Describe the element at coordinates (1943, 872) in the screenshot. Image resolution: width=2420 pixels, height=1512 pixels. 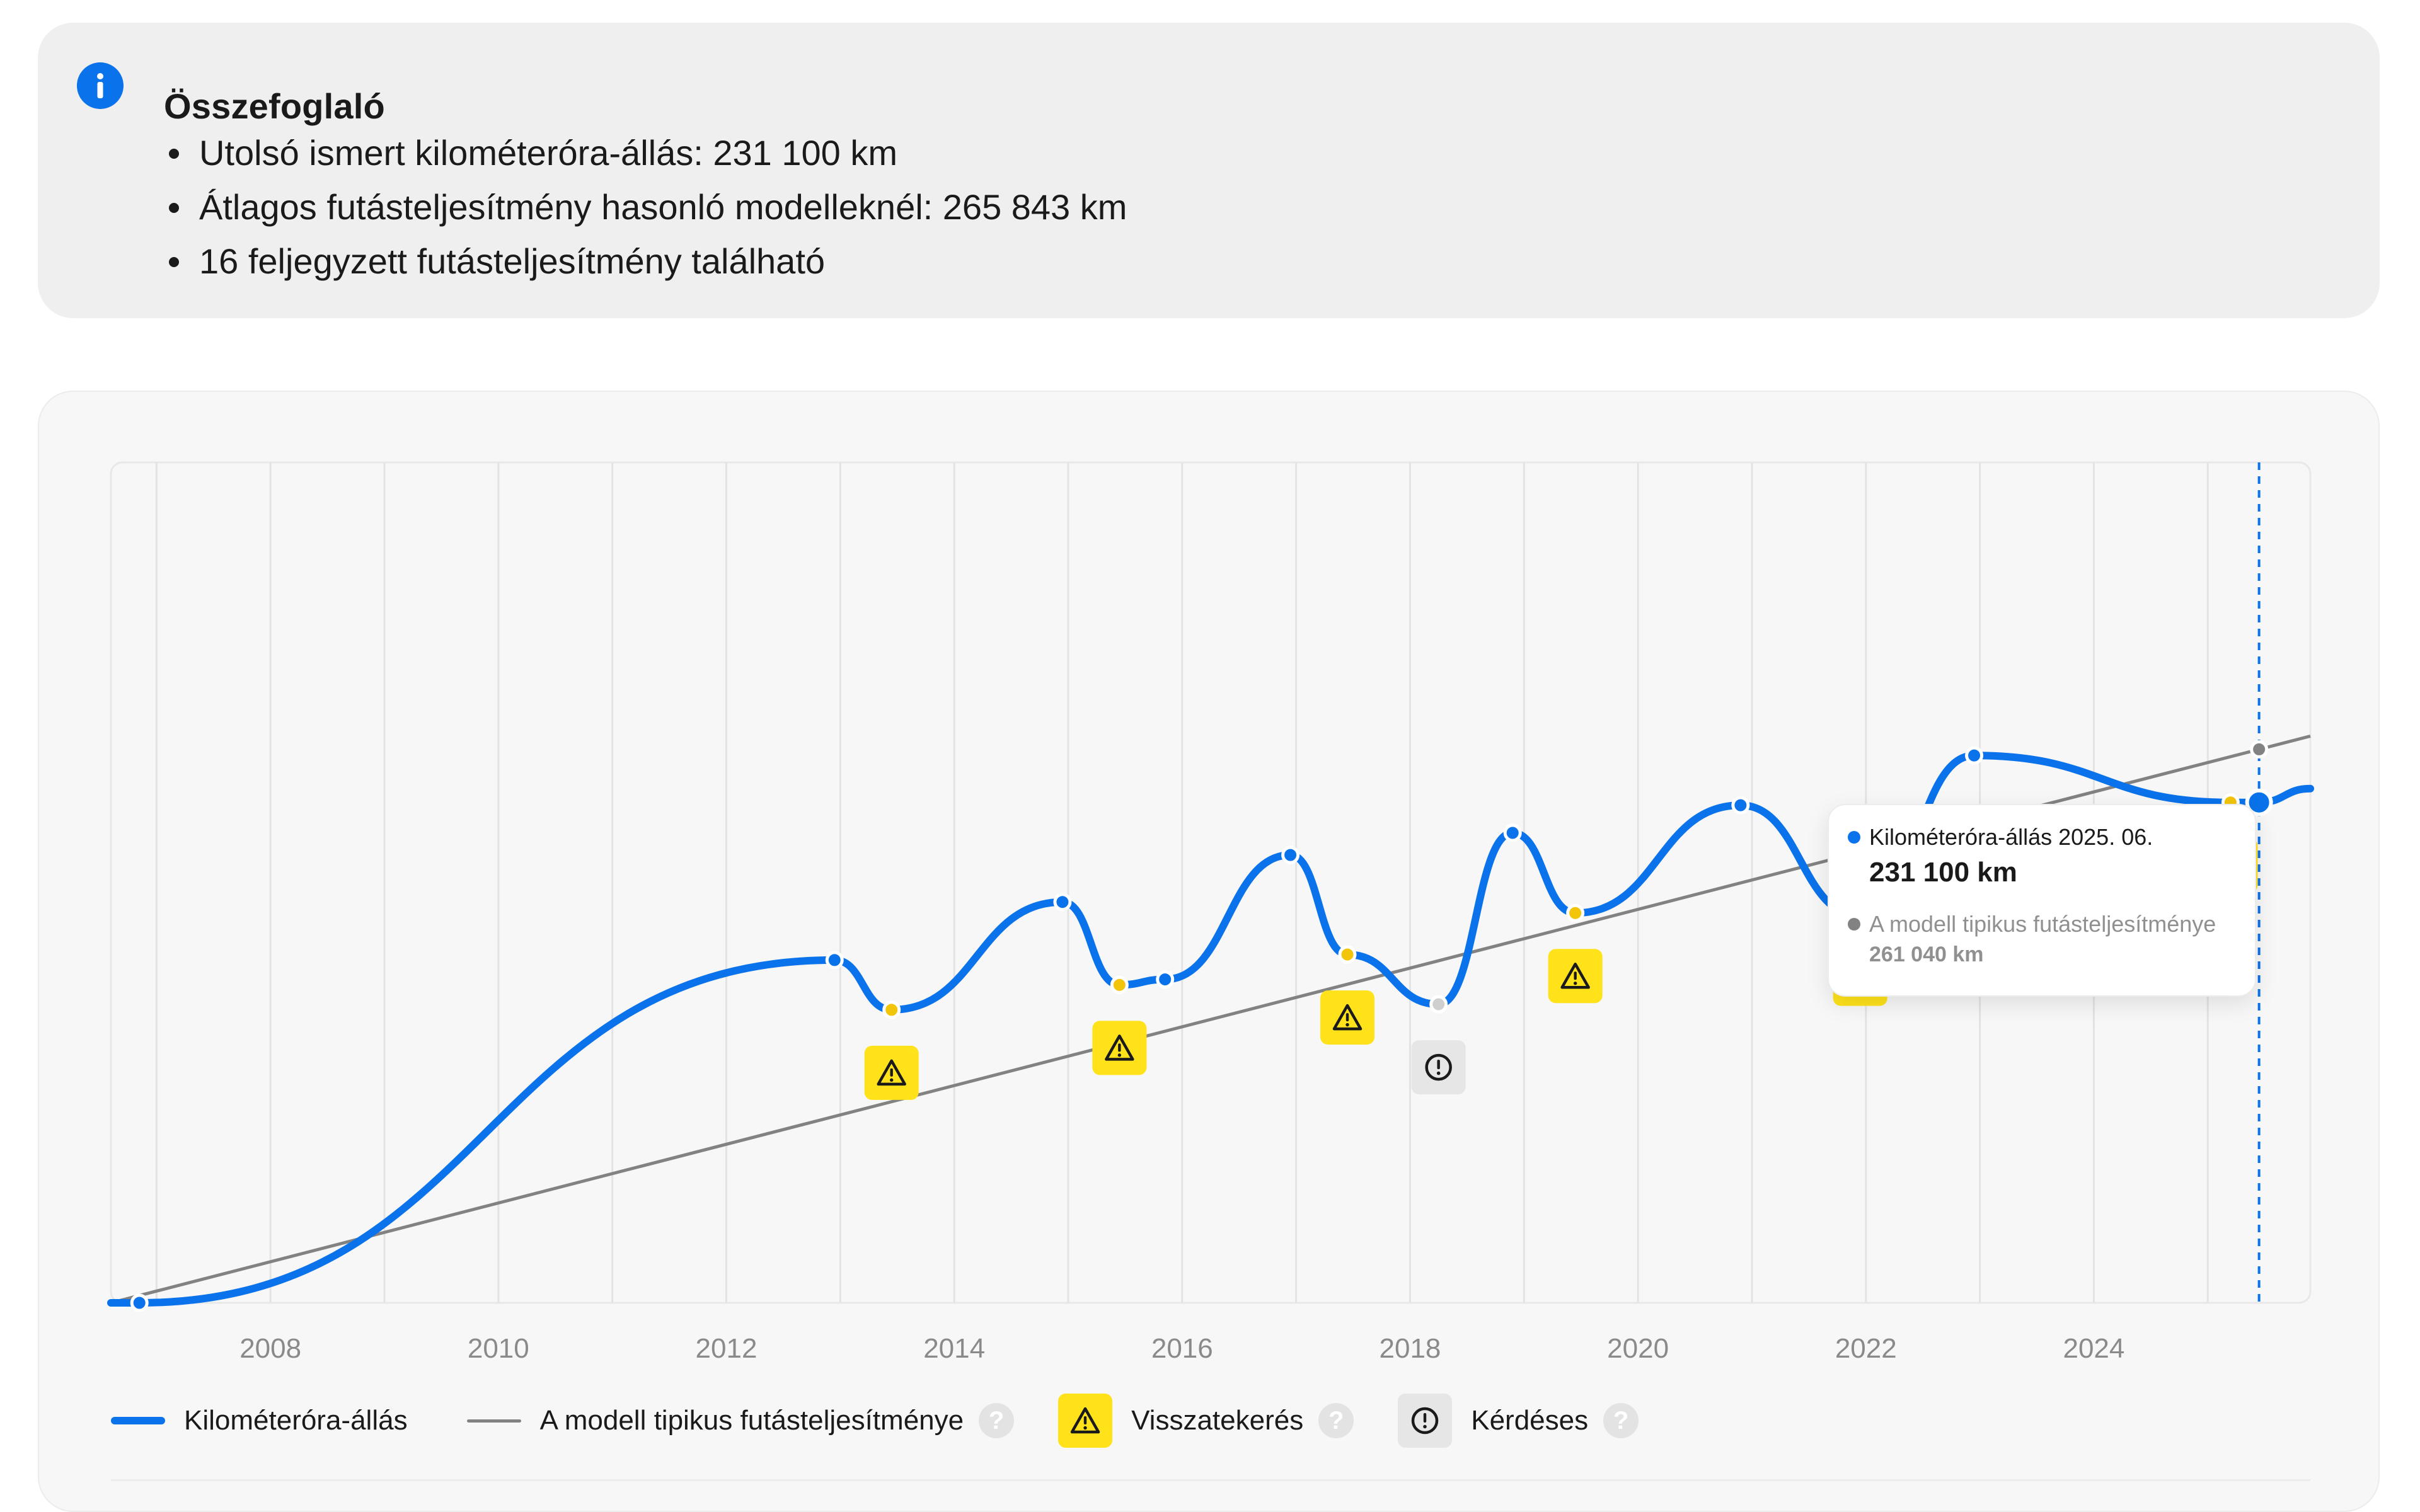
I see `tooltip-odometer-value: 231 100 km` at that location.